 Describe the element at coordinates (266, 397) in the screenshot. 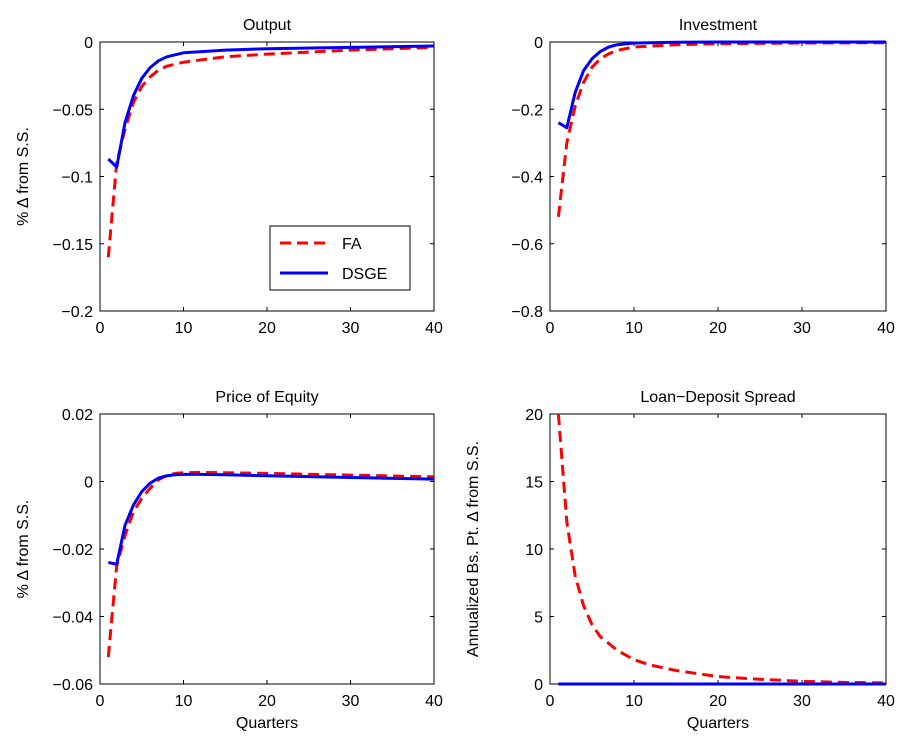

I see `chart-title: Price of Equity` at that location.